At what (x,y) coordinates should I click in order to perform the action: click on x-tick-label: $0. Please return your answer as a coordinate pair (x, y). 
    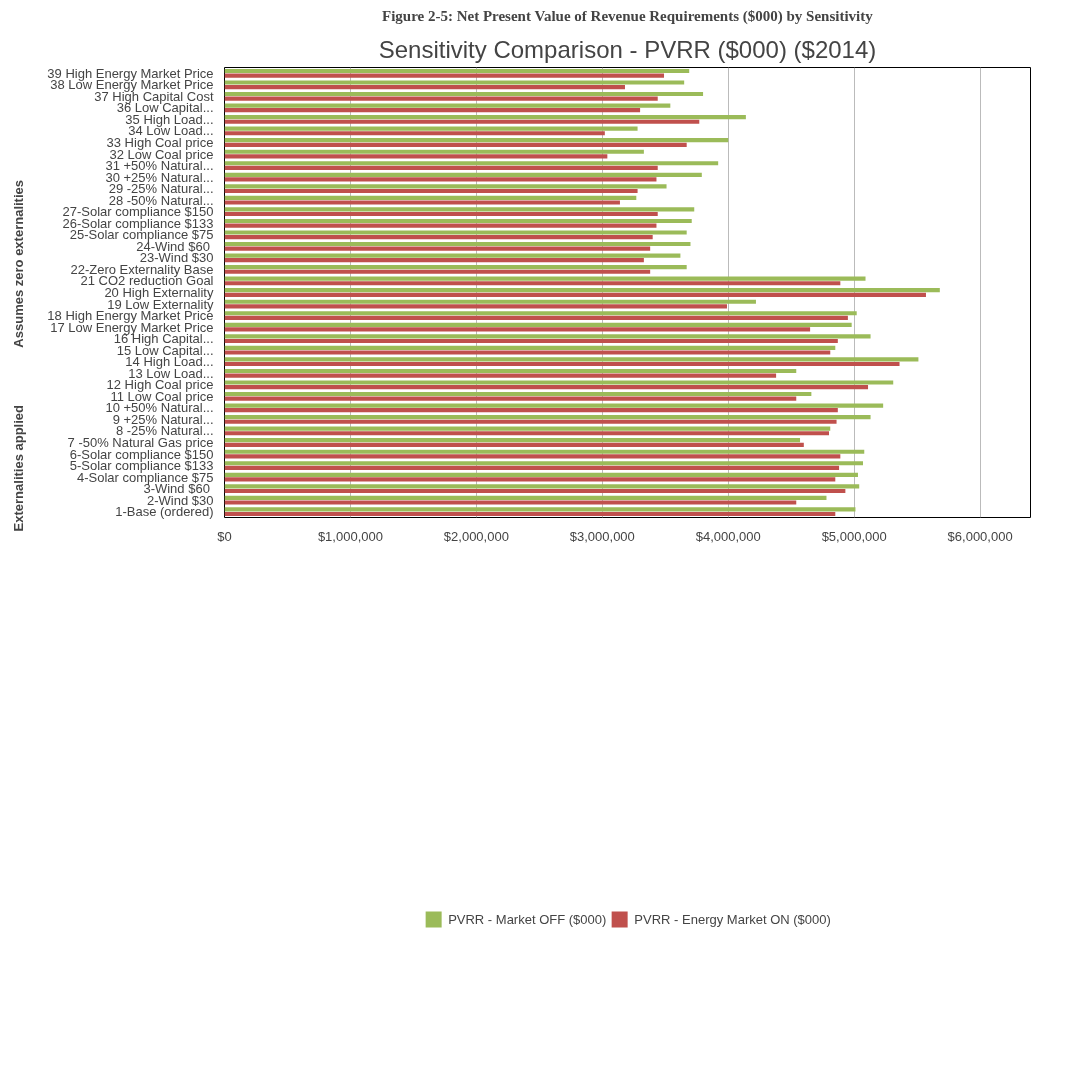
    Looking at the image, I should click on (224, 536).